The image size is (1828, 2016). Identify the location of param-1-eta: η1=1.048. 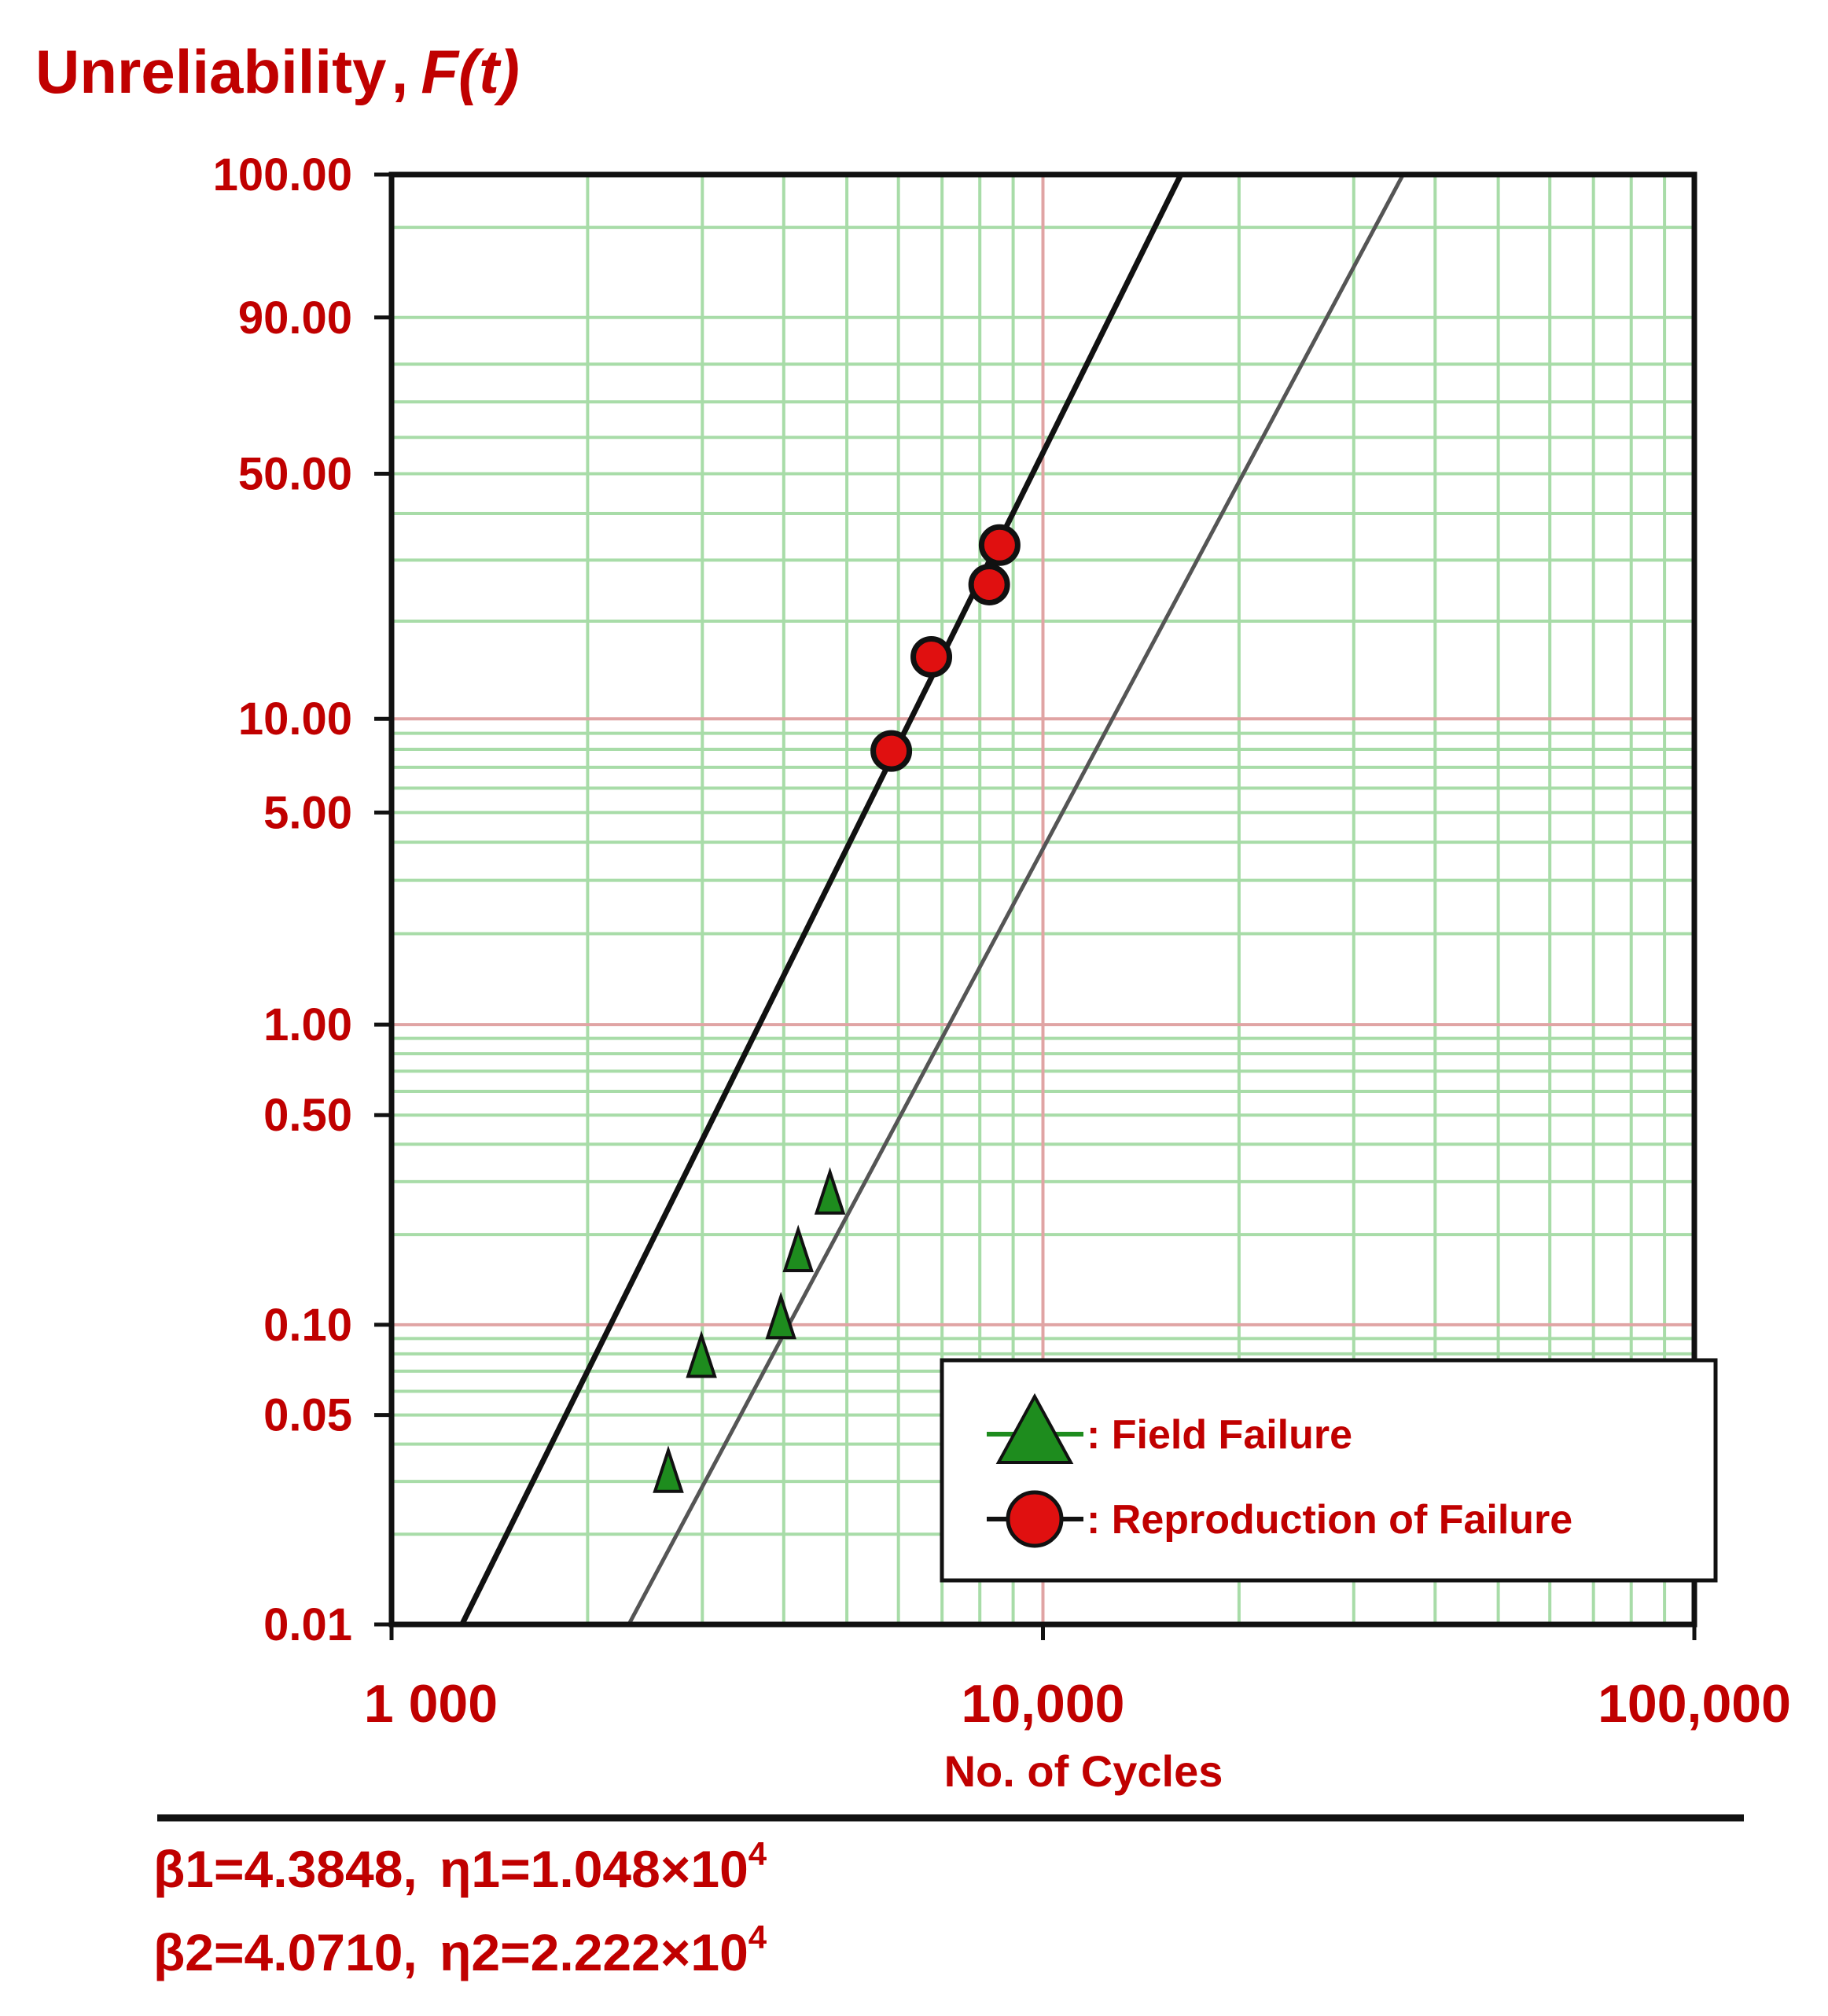
(550, 1869).